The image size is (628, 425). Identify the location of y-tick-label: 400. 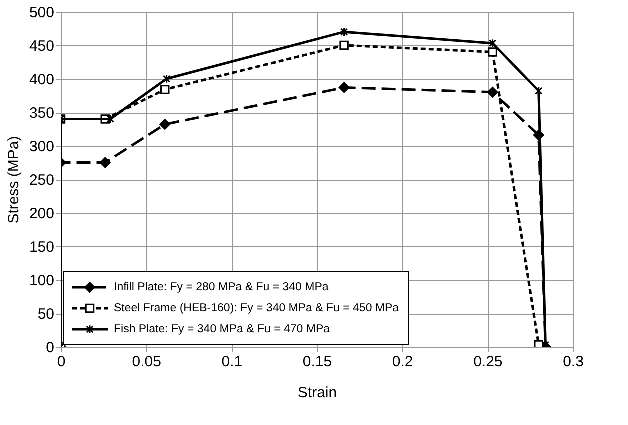
(41, 80).